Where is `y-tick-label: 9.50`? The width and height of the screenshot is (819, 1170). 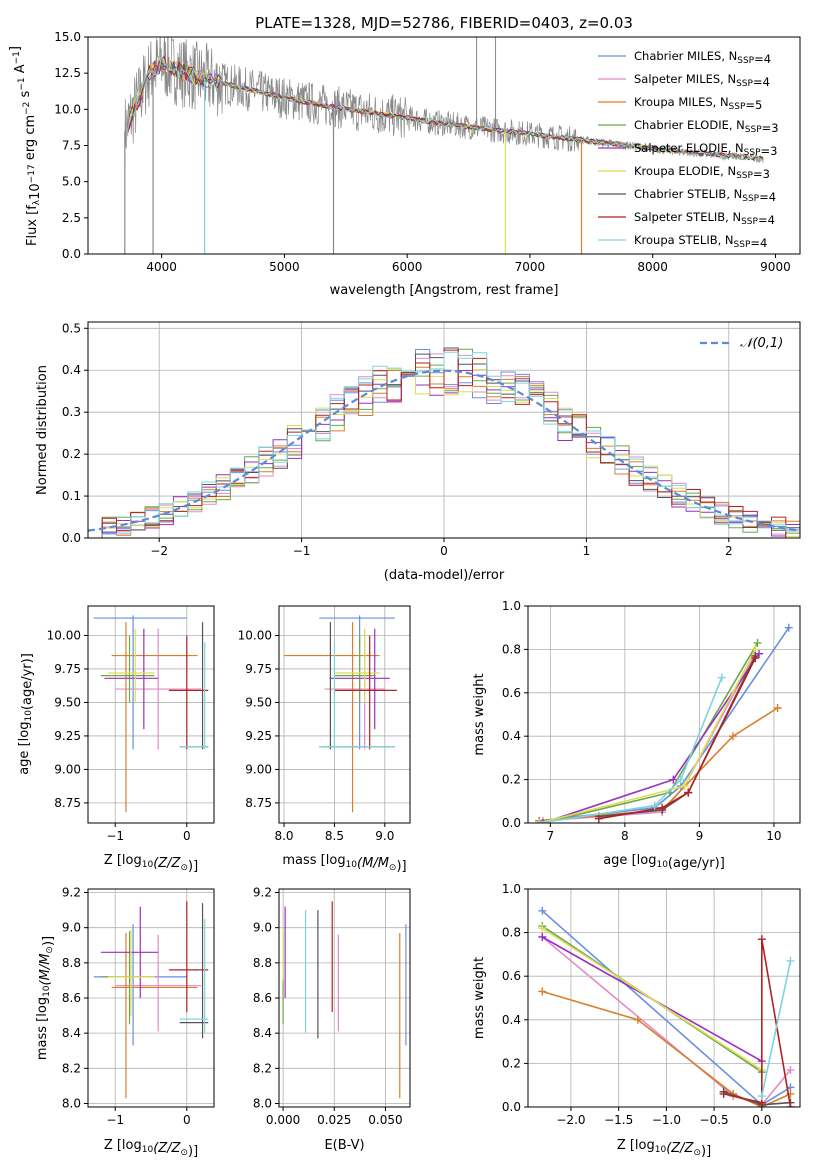 y-tick-label: 9.50 is located at coordinates (67, 702).